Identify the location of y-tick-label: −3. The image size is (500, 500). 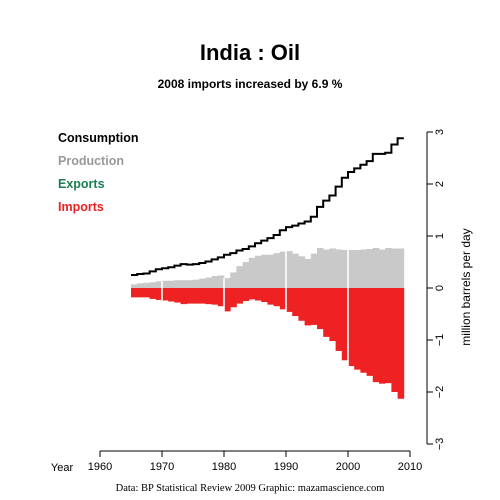
(440, 444).